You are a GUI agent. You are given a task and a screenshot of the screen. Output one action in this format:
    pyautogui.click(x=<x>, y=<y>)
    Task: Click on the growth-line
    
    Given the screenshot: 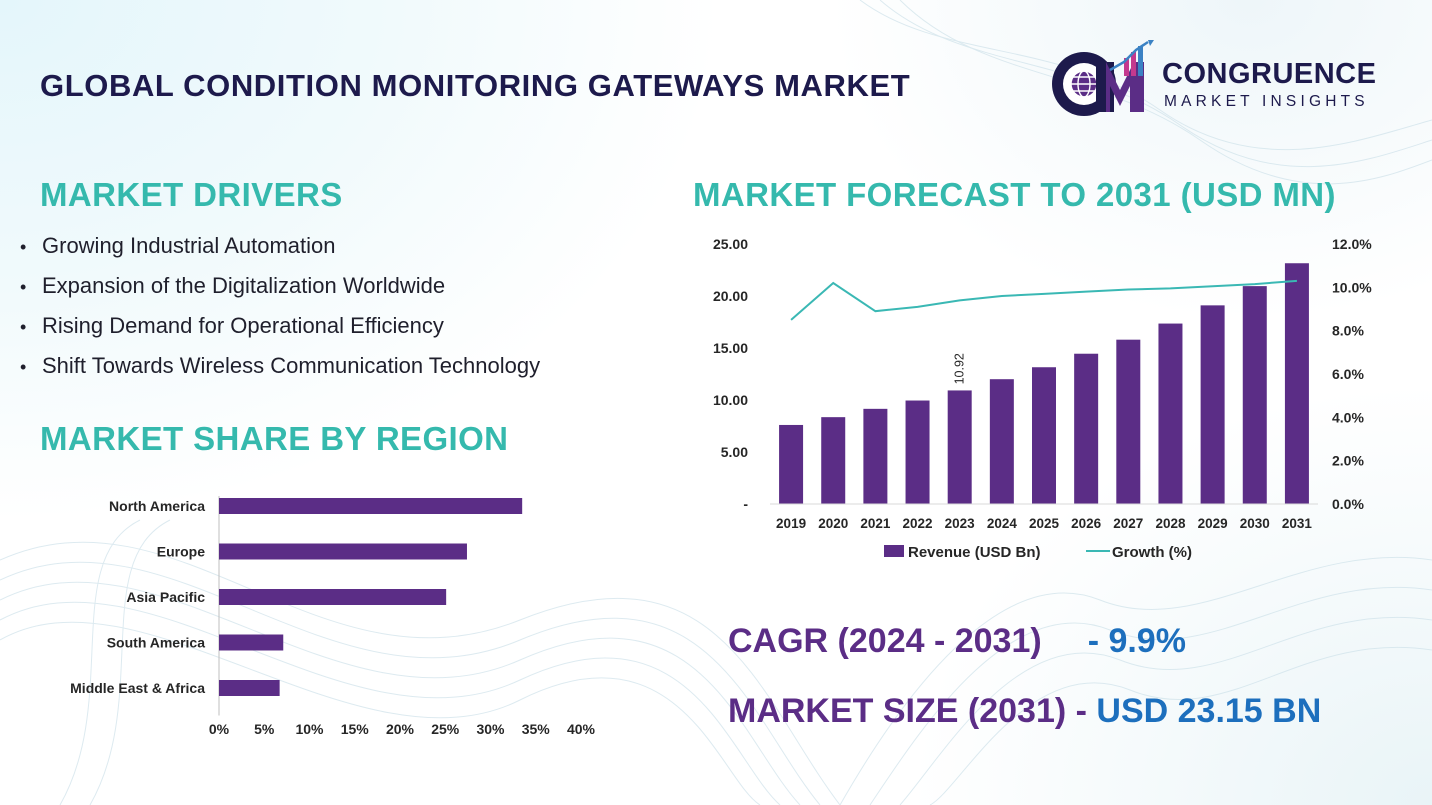 What is the action you would take?
    pyautogui.click(x=1043, y=300)
    